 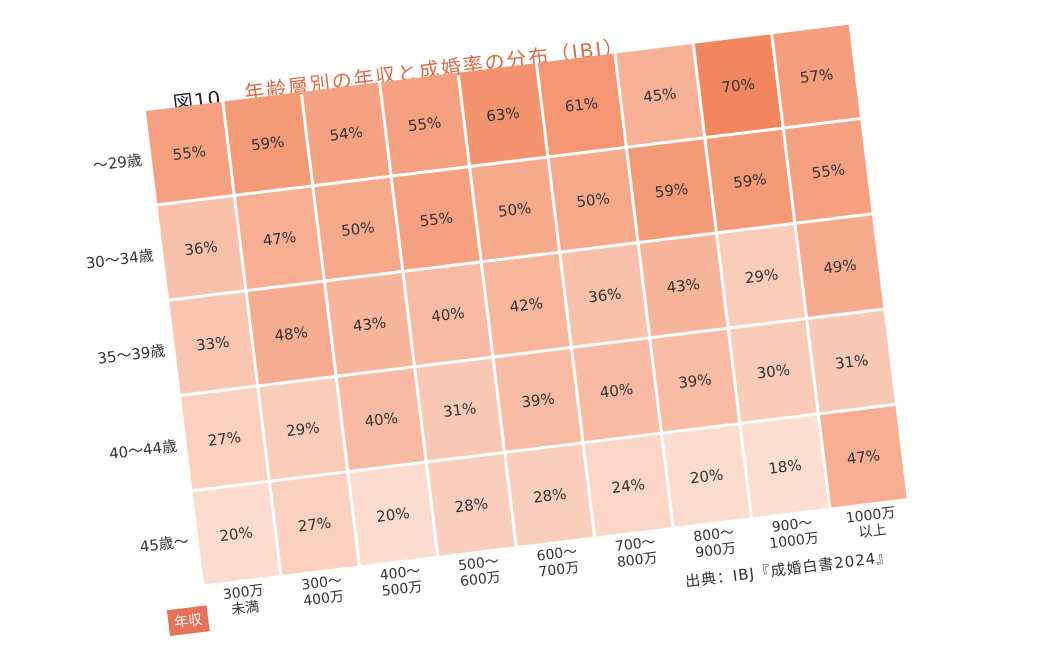 I want to click on column-label: 1000万 以上, so click(x=870, y=523).